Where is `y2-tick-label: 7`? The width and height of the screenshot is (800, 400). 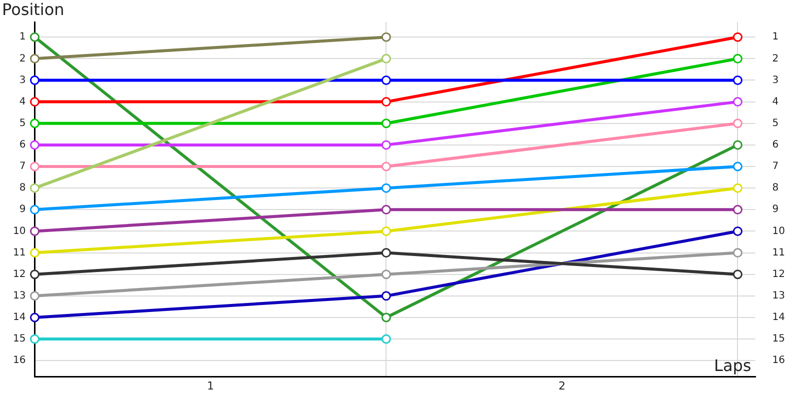 y2-tick-label: 7 is located at coordinates (775, 166).